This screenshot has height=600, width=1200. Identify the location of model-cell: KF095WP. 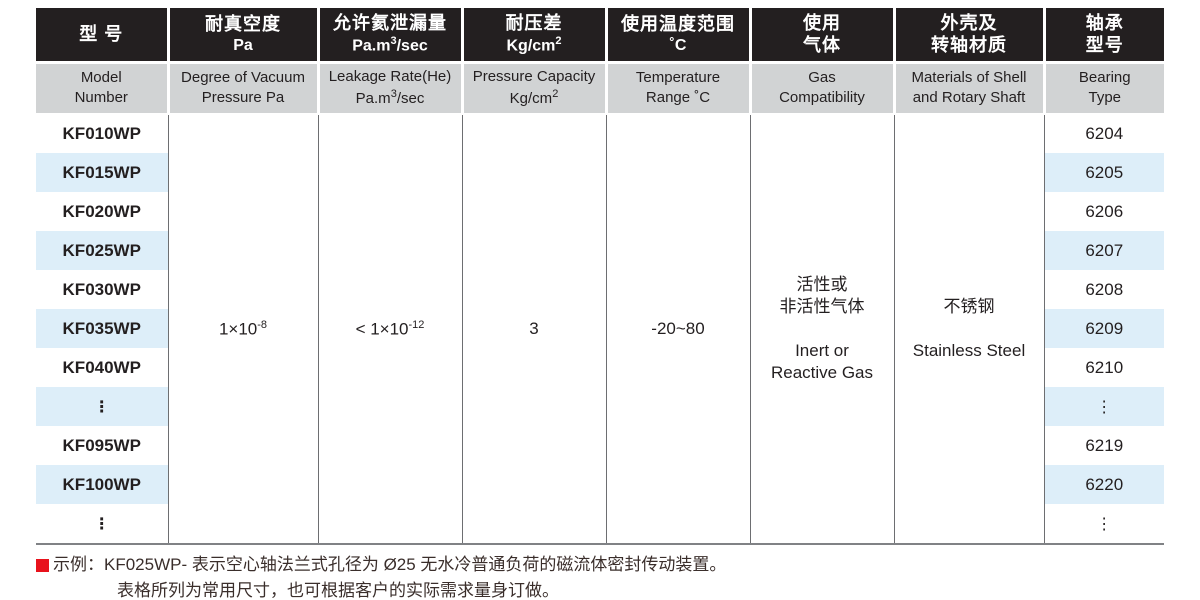
(102, 445).